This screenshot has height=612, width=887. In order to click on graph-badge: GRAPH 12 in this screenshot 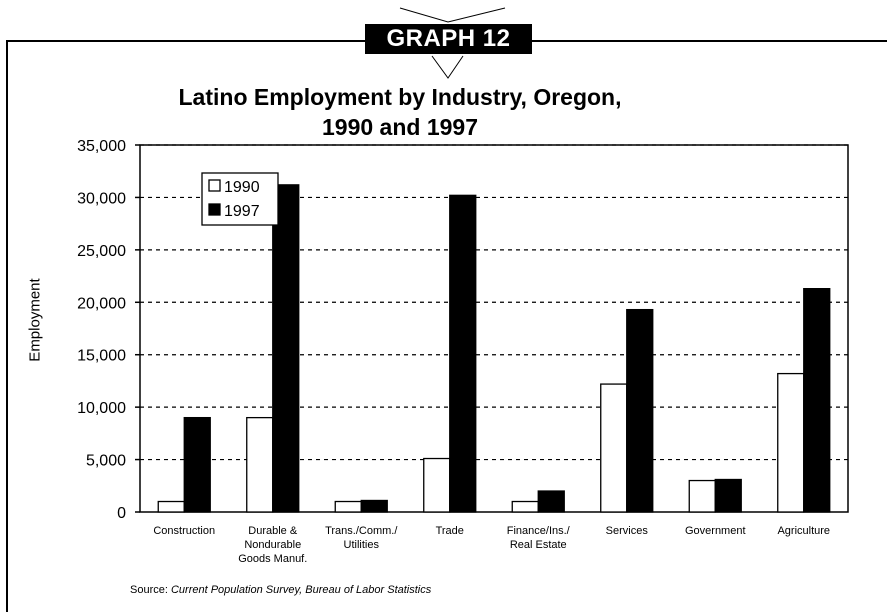, I will do `click(448, 39)`.